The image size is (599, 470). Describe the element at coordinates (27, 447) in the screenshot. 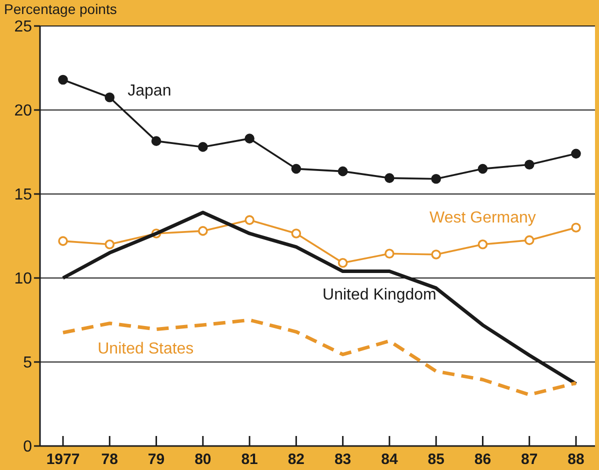

I see `y-tick-label: 0` at that location.